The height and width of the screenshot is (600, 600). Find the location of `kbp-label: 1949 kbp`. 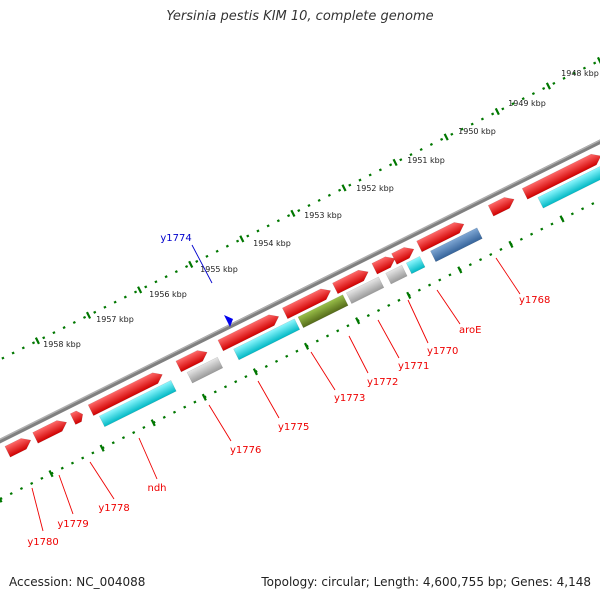

kbp-label: 1949 kbp is located at coordinates (527, 103).